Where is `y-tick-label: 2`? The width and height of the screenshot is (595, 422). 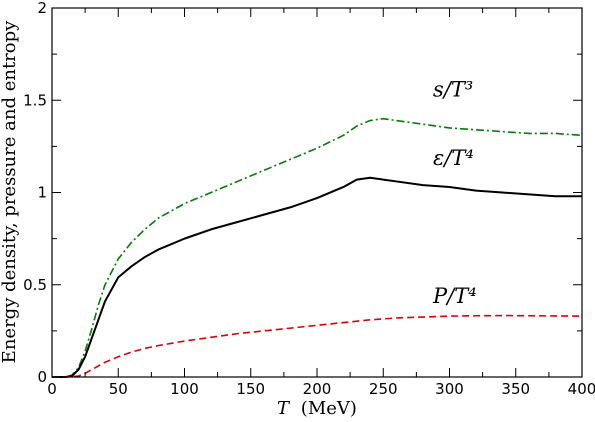
y-tick-label: 2 is located at coordinates (42, 8).